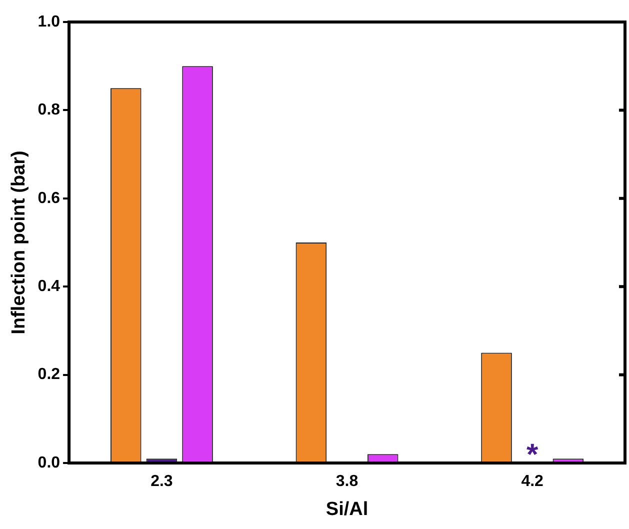 The image size is (629, 529). What do you see at coordinates (347, 509) in the screenshot?
I see `x-axis-title: Si/Al` at bounding box center [347, 509].